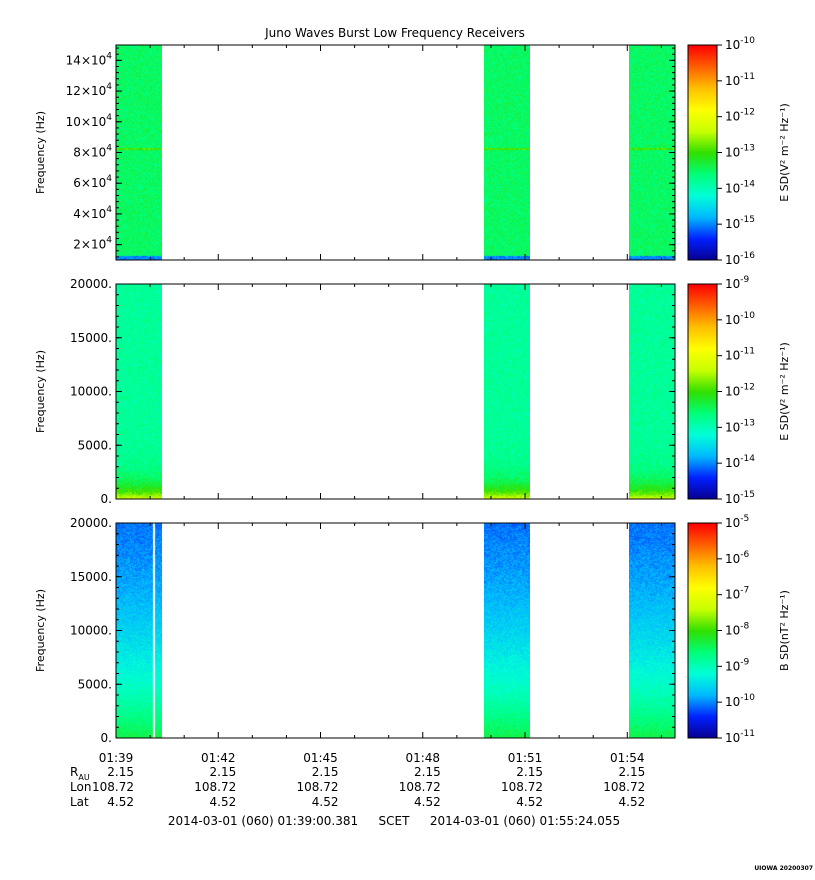 This screenshot has height=880, width=815. I want to click on time-tick-label: 01:42, so click(218, 758).